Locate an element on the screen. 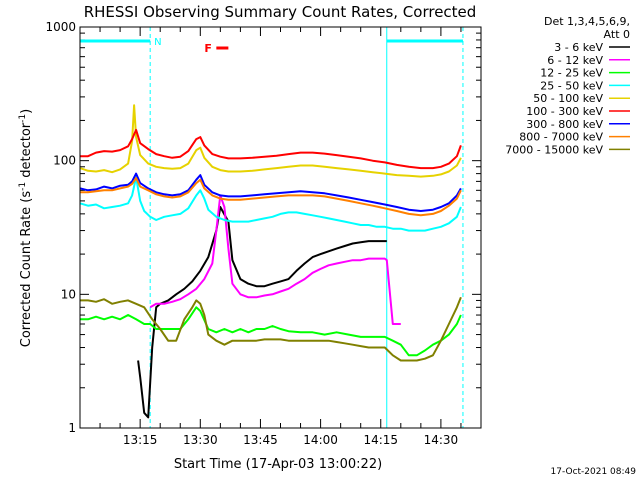 This screenshot has width=640, height=480. x-tick-label: 14:00 is located at coordinates (320, 440).